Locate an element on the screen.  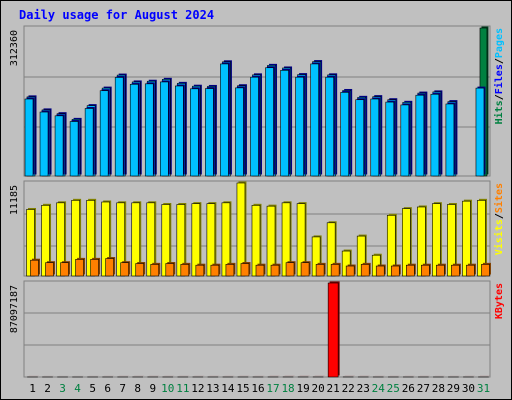
x-tick-label: 3 is located at coordinates (62, 388).